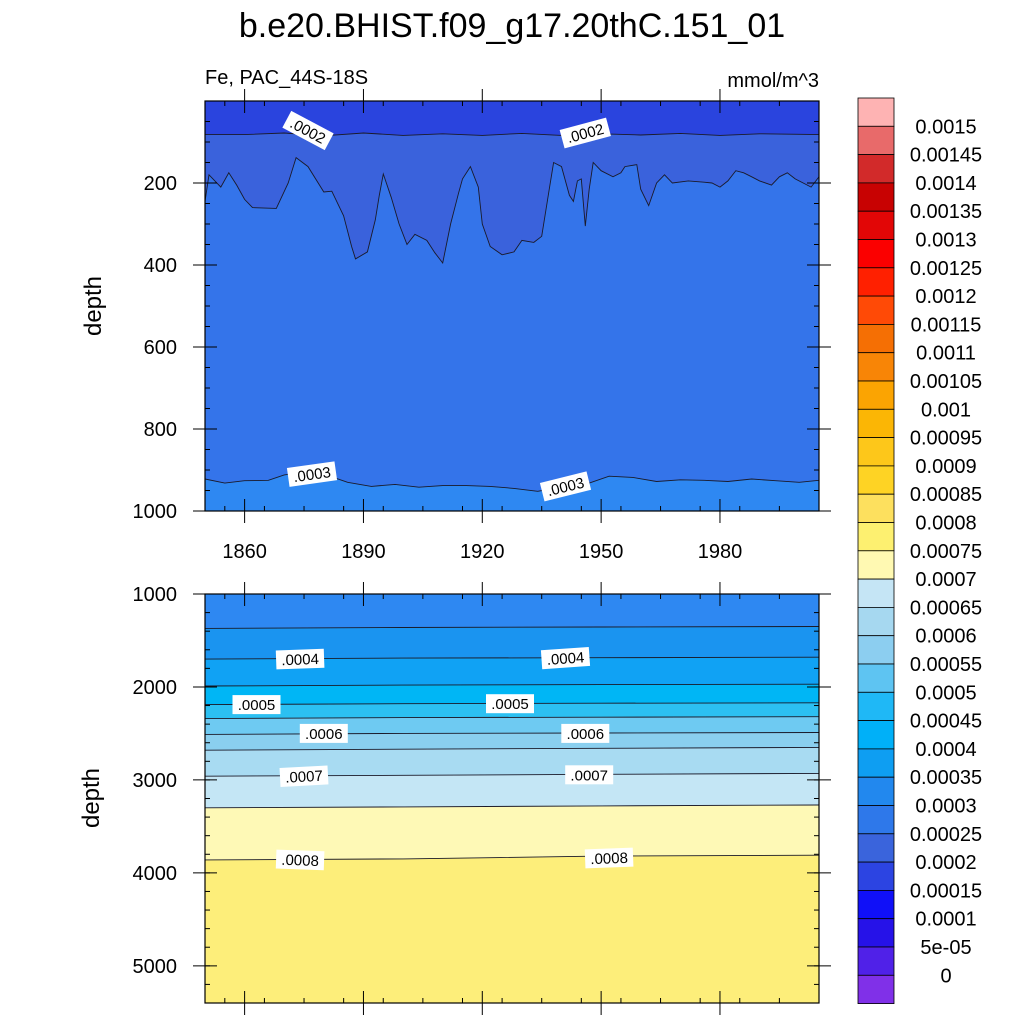 The height and width of the screenshot is (1024, 1024). Describe the element at coordinates (946, 354) in the screenshot. I see `colorbar-label: 0.0011` at that location.